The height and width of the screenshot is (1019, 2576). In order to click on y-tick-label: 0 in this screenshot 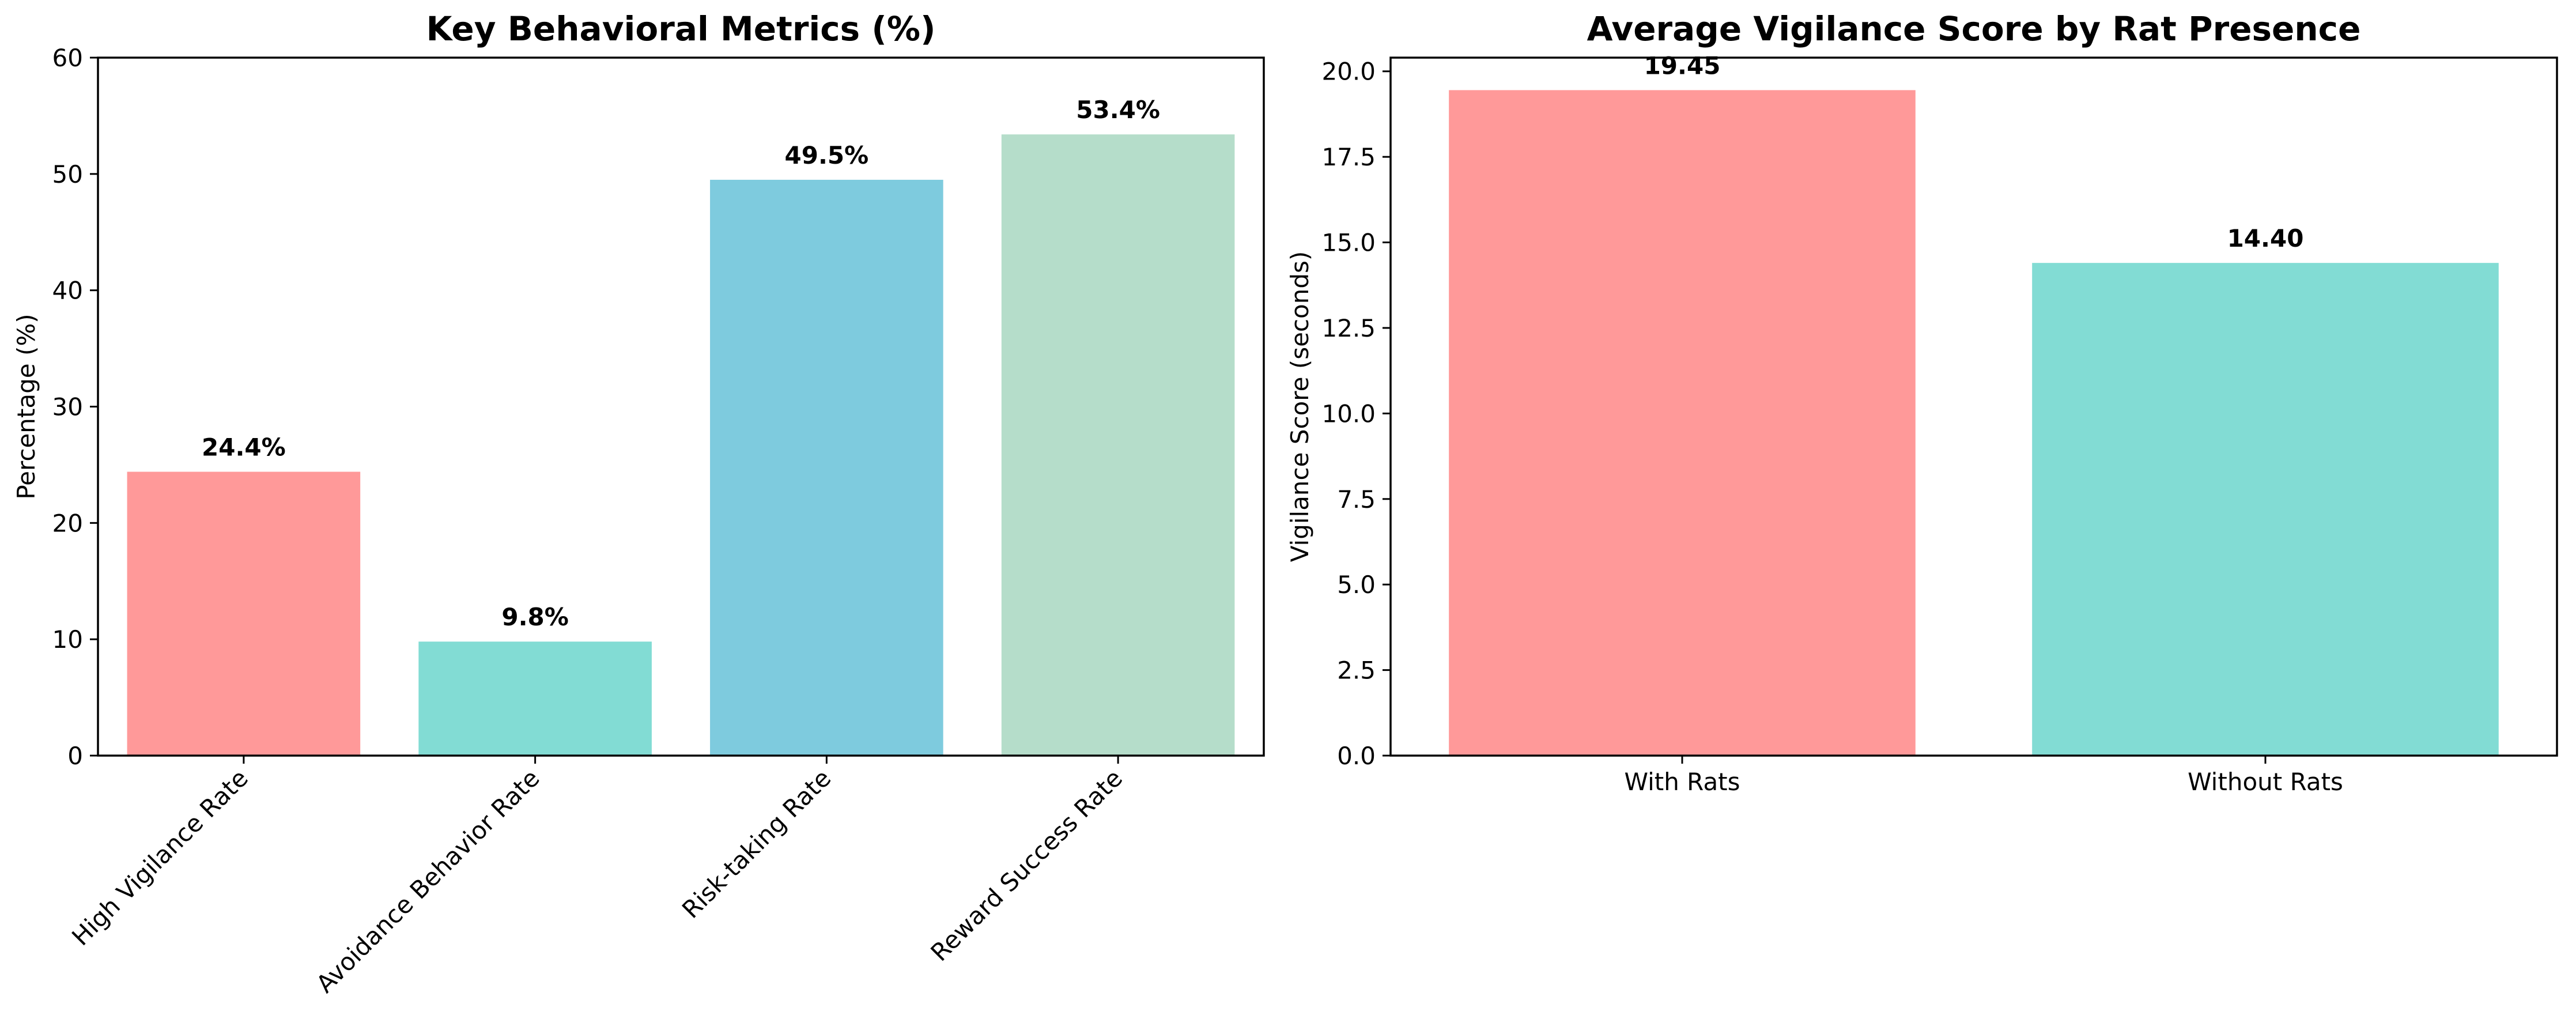, I will do `click(75, 756)`.